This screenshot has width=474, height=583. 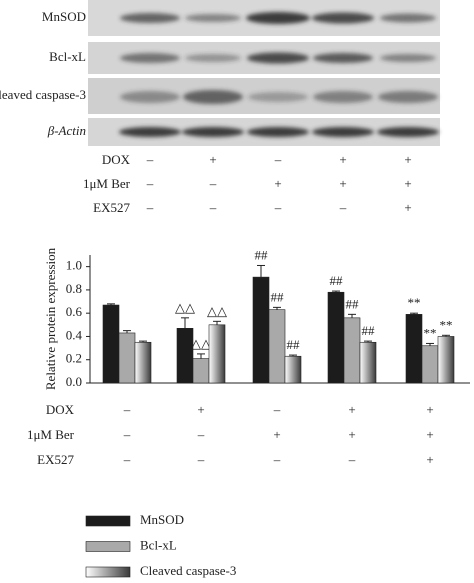 I want to click on blot-label: β-Actin, so click(x=66, y=130).